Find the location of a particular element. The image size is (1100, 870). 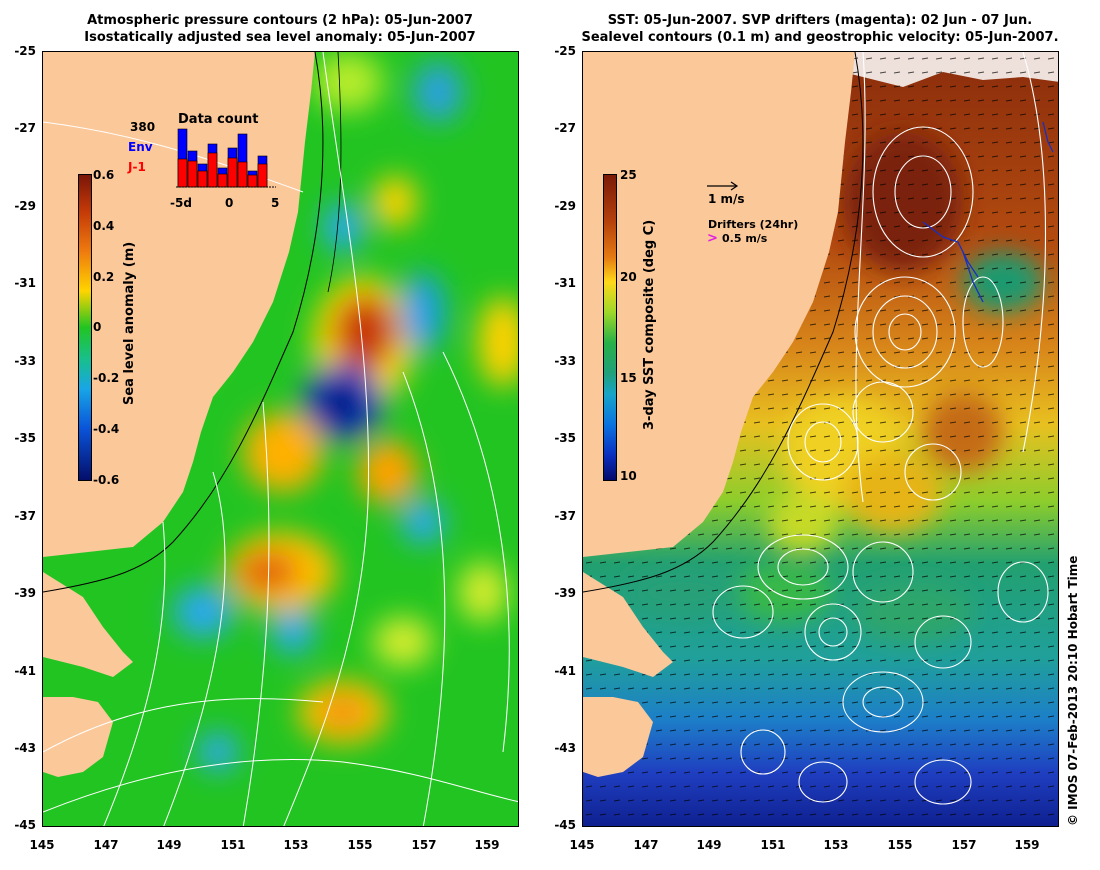

inset-xtick: -5d is located at coordinates (181, 203).